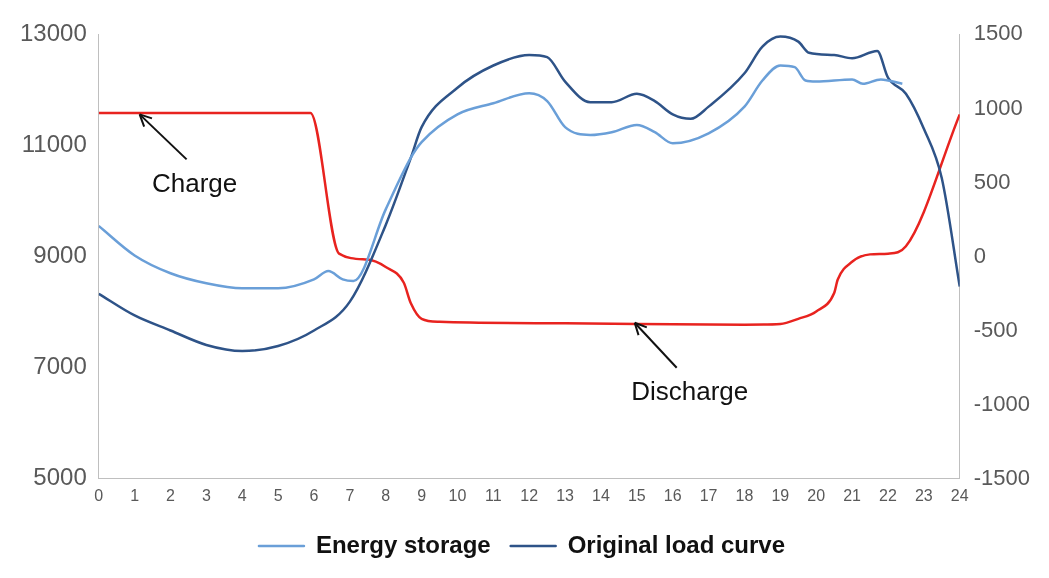 The height and width of the screenshot is (578, 1049). I want to click on annotation: Discharge, so click(690, 390).